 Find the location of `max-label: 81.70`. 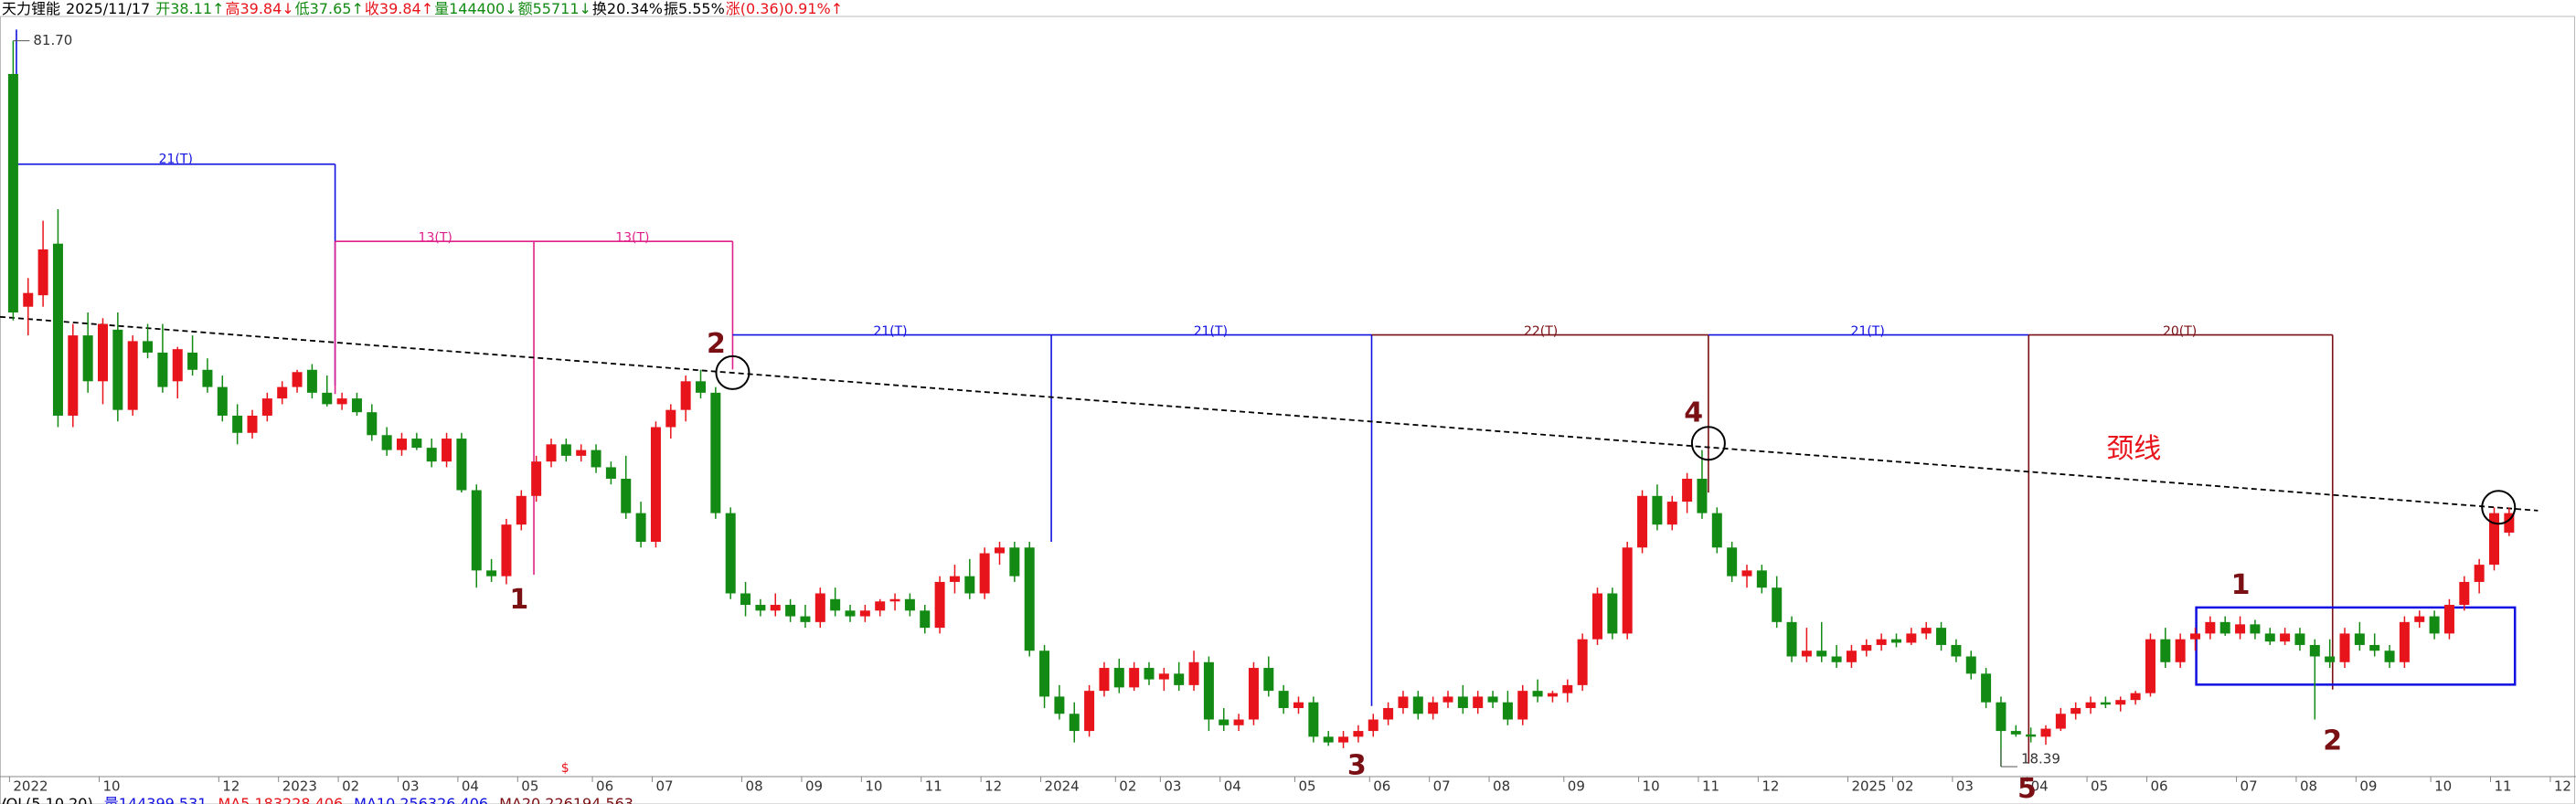

max-label: 81.70 is located at coordinates (52, 40).